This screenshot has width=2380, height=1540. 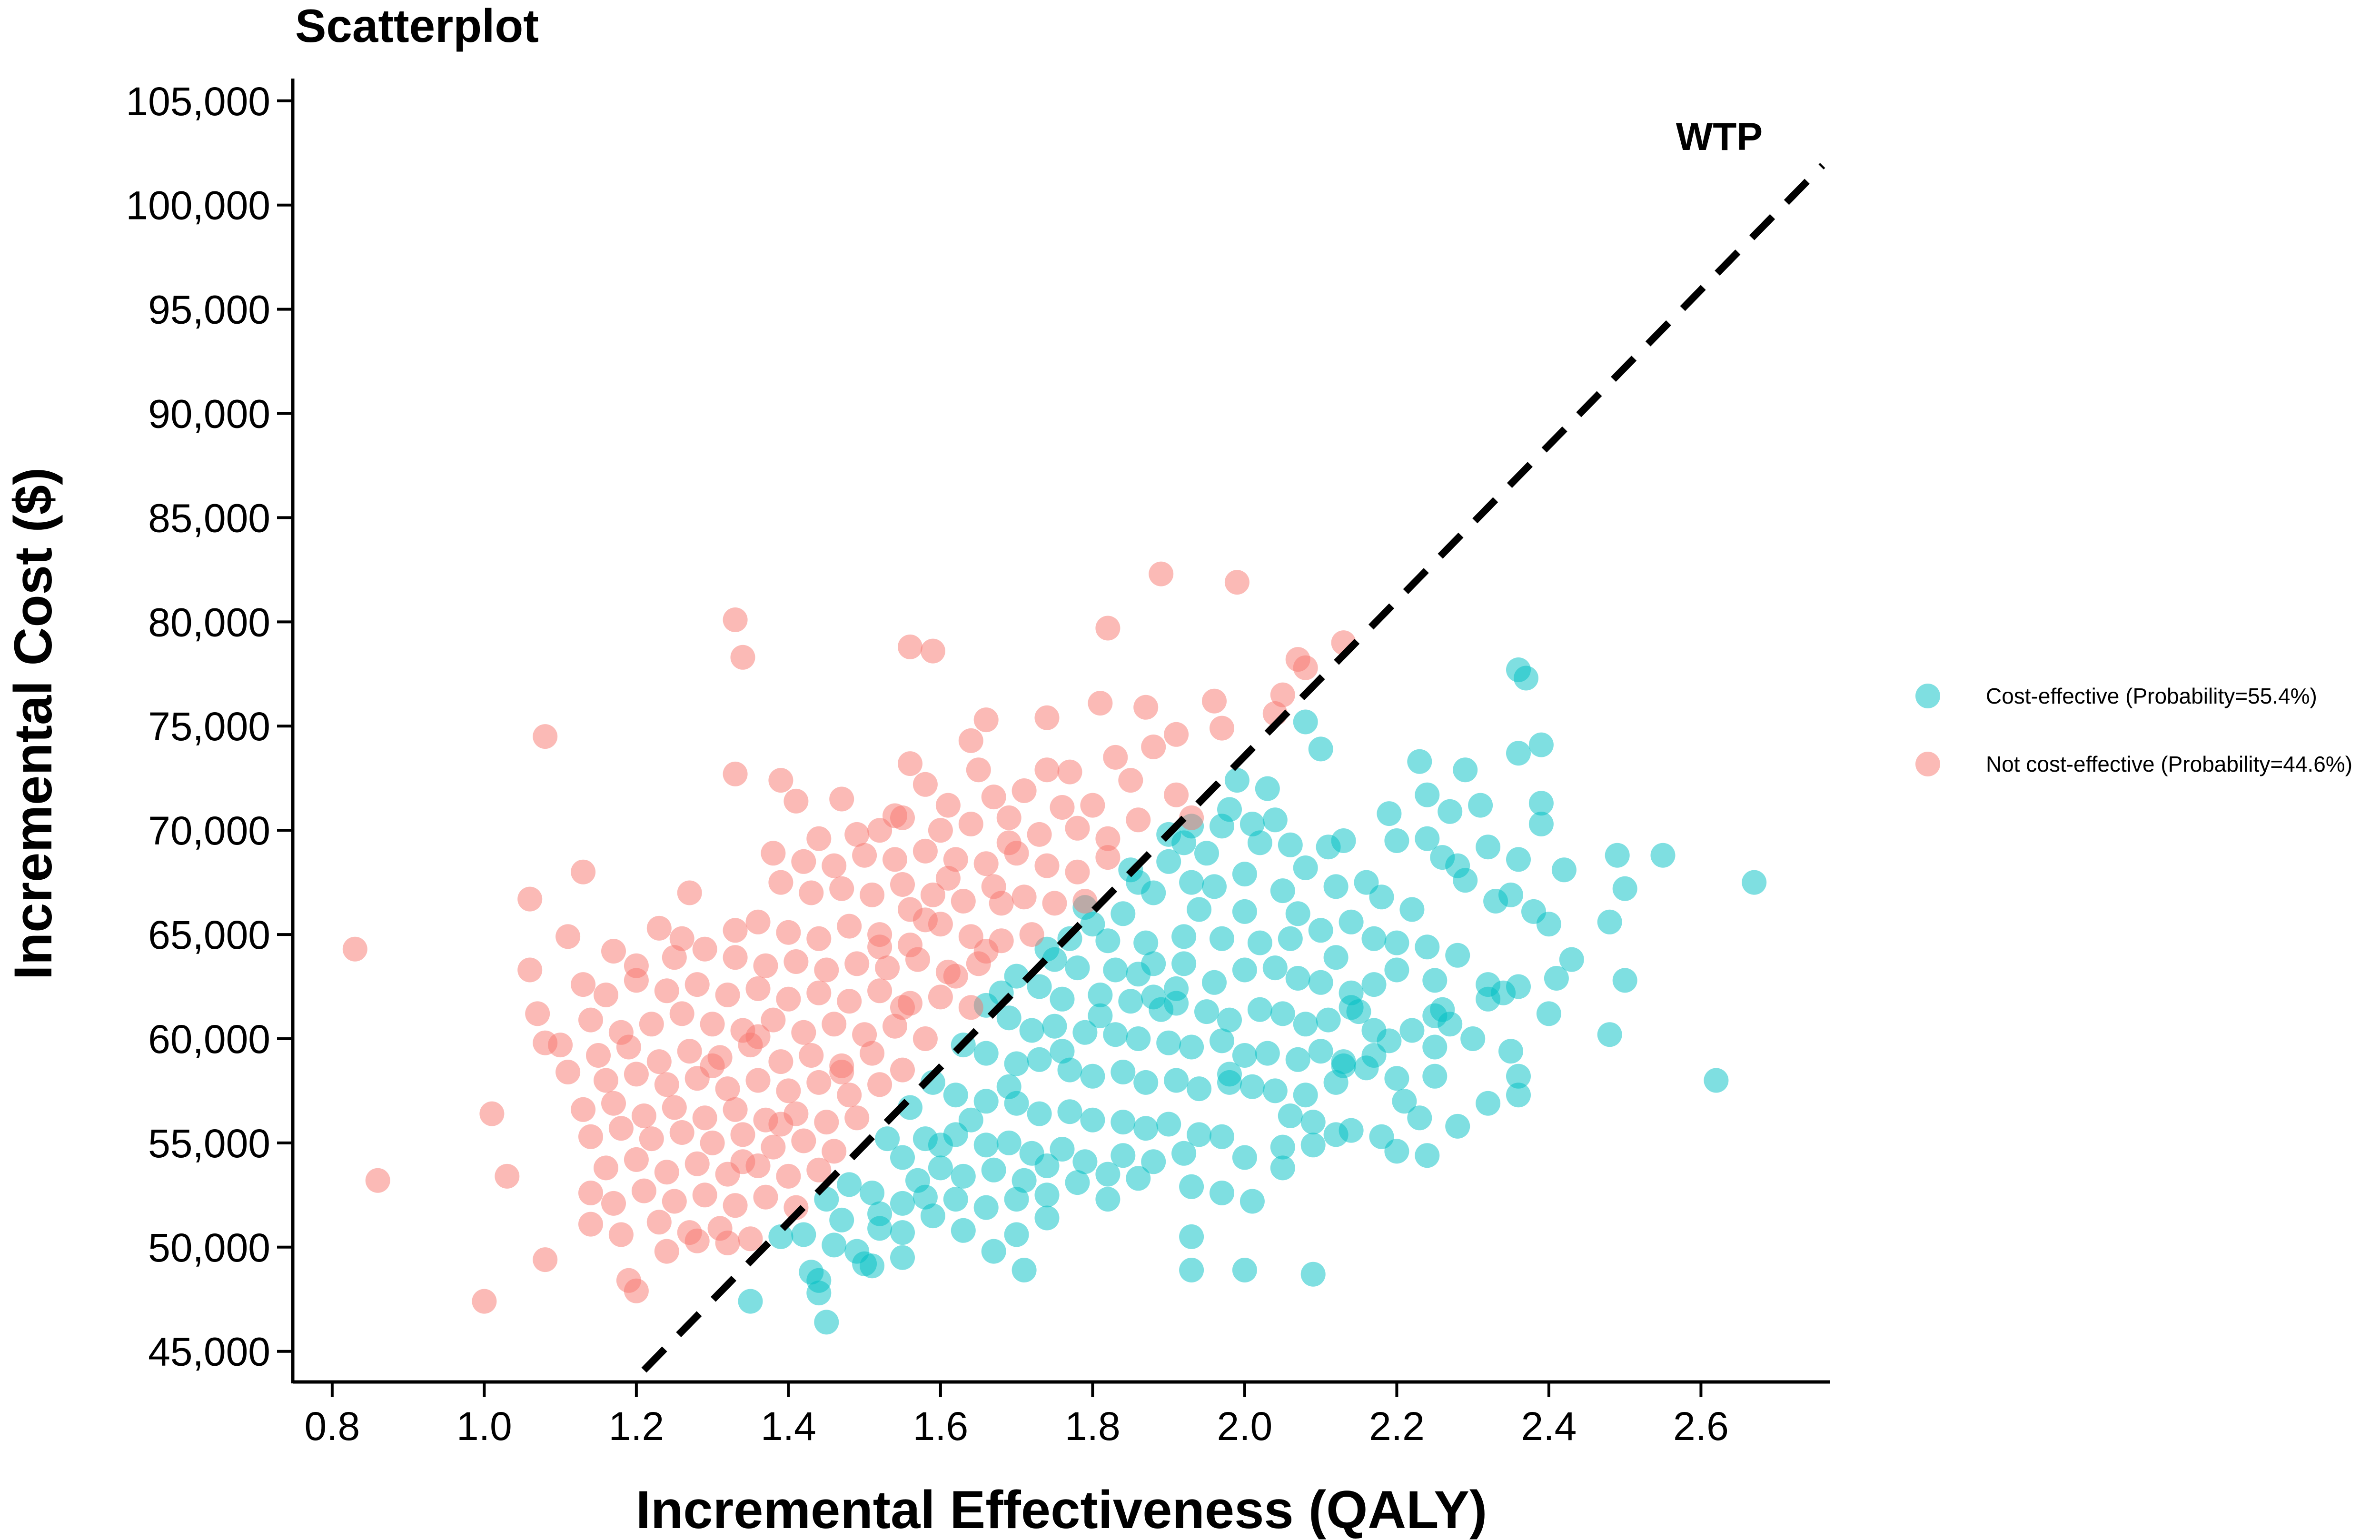 I want to click on legend-label: Cost-effective (Probability=55.4%), so click(x=2151, y=696).